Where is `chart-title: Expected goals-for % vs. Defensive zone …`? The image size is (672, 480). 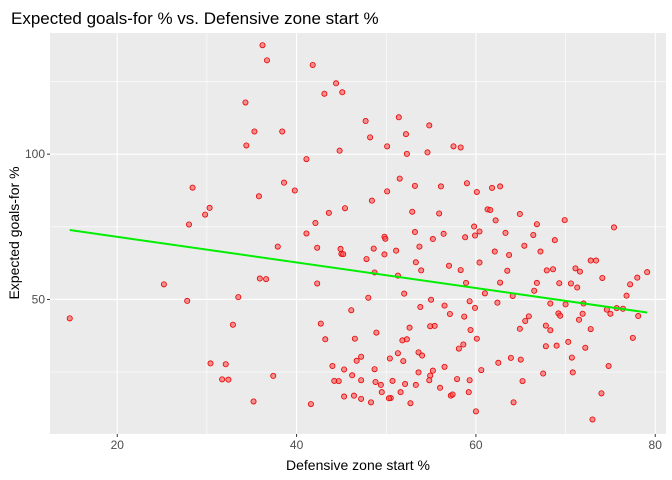
chart-title: Expected goals-for % vs. Defensive zone … is located at coordinates (195, 18).